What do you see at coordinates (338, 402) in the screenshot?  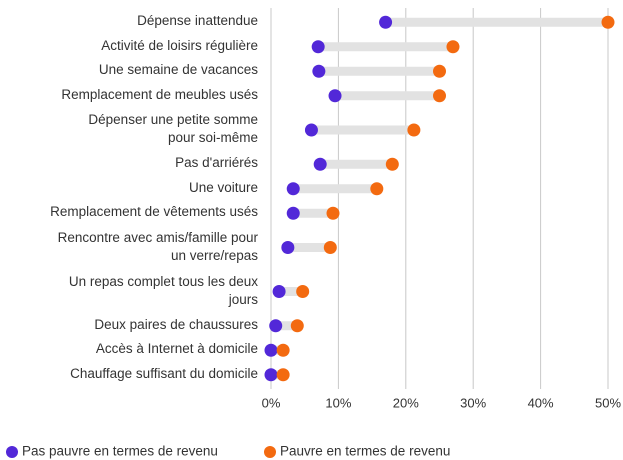 I see `x-tick-label: 10%` at bounding box center [338, 402].